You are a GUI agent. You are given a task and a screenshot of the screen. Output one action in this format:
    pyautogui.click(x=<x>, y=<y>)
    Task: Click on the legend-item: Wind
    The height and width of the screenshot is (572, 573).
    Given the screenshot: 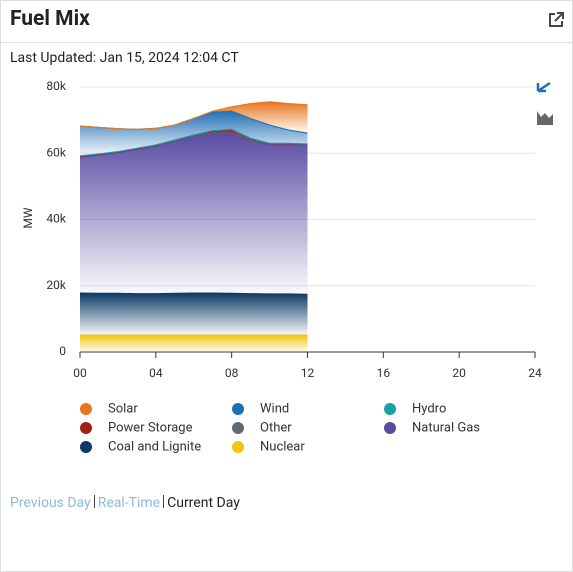 What is the action you would take?
    pyautogui.click(x=260, y=408)
    